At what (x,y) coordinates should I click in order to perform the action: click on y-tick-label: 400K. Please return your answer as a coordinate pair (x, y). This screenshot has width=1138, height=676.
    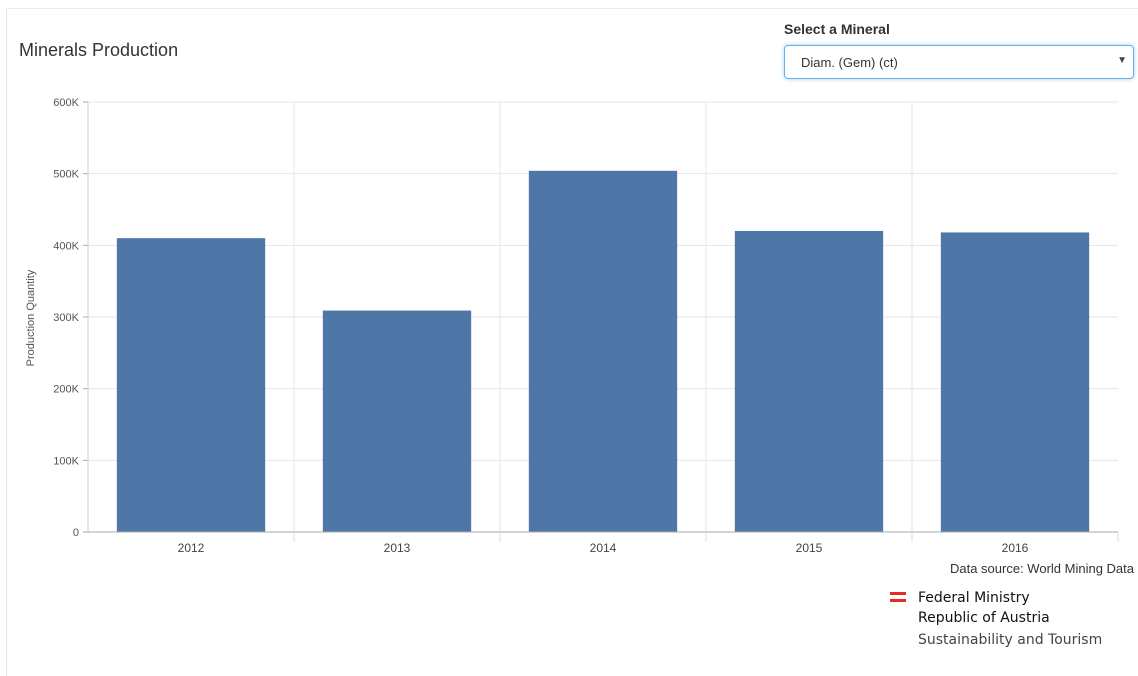
    Looking at the image, I should click on (66, 246).